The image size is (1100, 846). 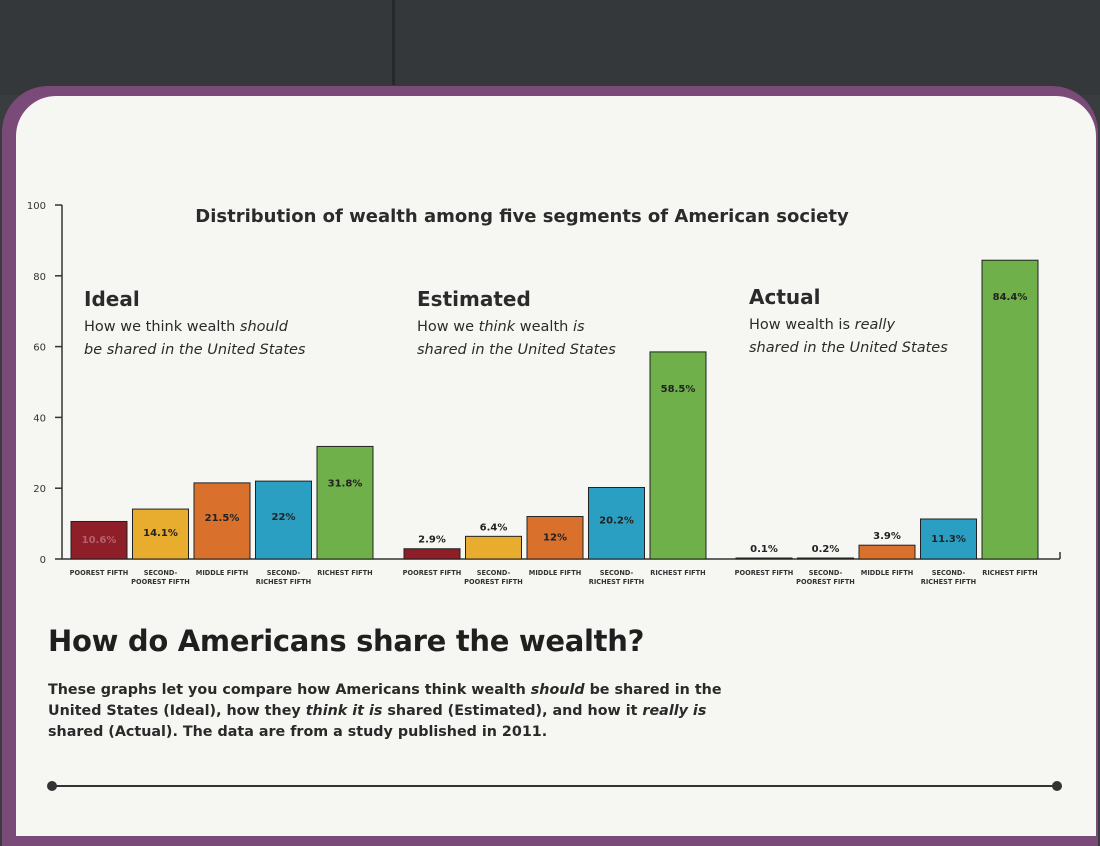 What do you see at coordinates (36, 206) in the screenshot?
I see `y-tick-label: 100` at bounding box center [36, 206].